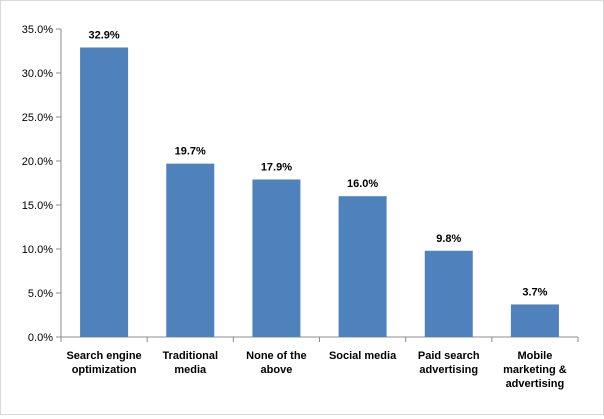 Image resolution: width=604 pixels, height=419 pixels. Describe the element at coordinates (276, 167) in the screenshot. I see `data-label: 17.9%` at that location.